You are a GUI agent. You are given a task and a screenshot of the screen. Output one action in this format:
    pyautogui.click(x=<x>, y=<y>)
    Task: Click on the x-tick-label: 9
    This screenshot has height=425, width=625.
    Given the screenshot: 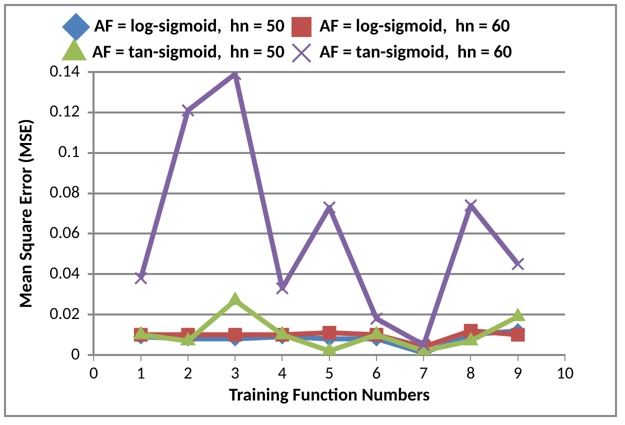 What is the action you would take?
    pyautogui.click(x=518, y=373)
    